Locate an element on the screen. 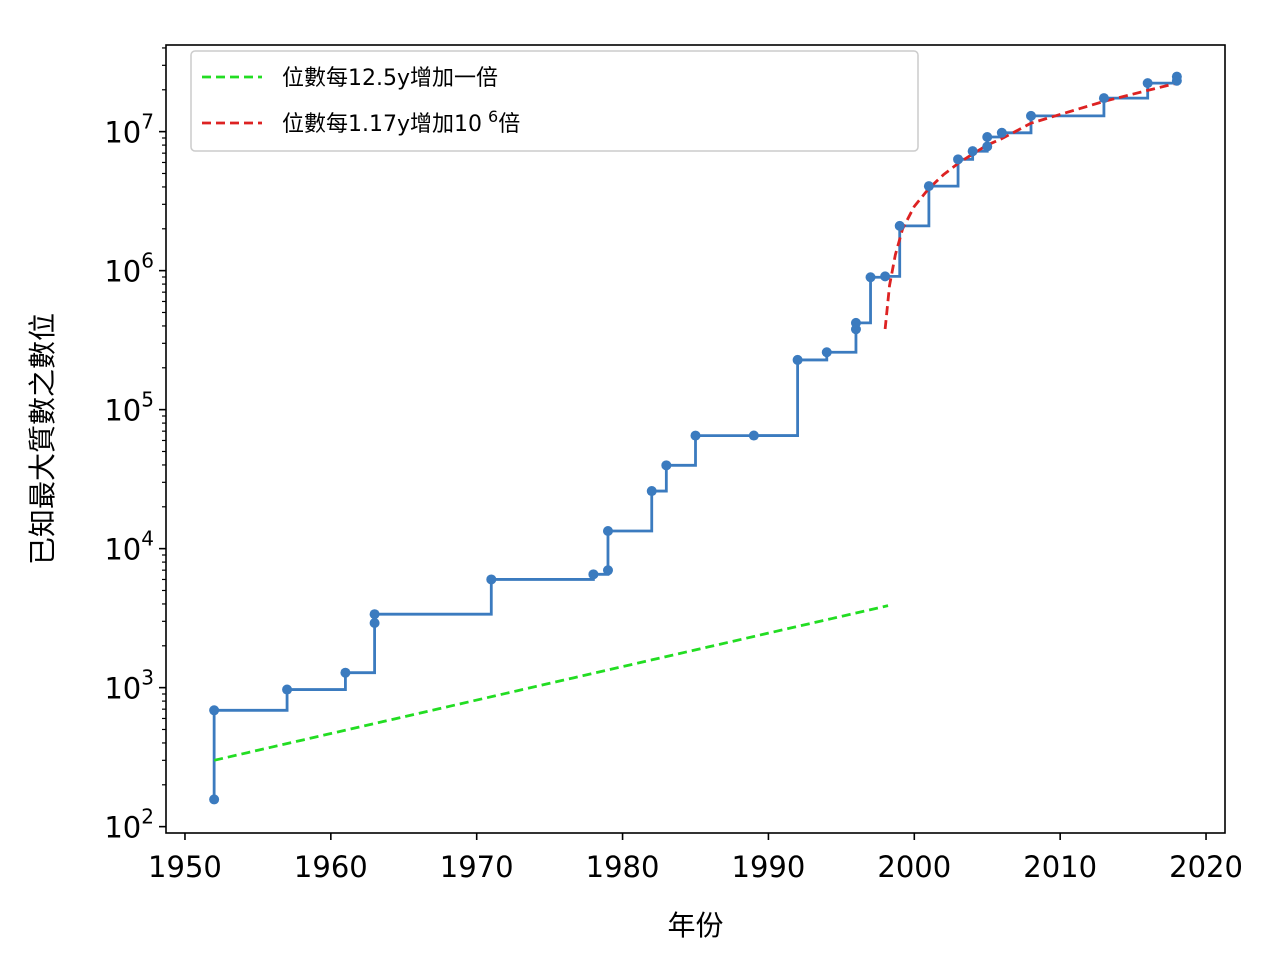  y-axis-title: 已知最大質數之數位 is located at coordinates (42, 439).